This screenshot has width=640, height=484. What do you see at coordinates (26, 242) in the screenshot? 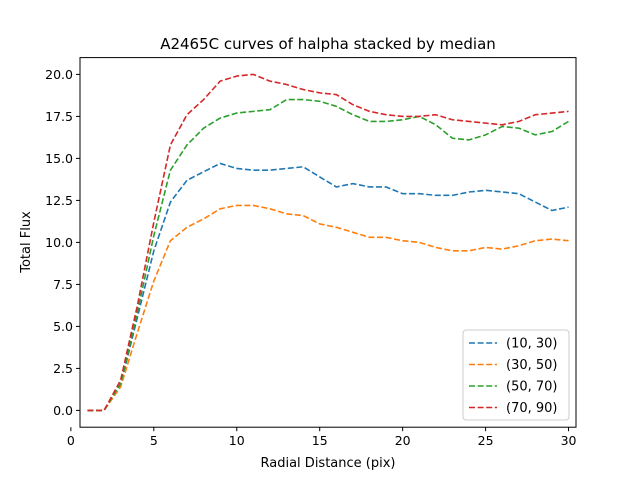
I see `y-axis-label: Total Flux` at bounding box center [26, 242].